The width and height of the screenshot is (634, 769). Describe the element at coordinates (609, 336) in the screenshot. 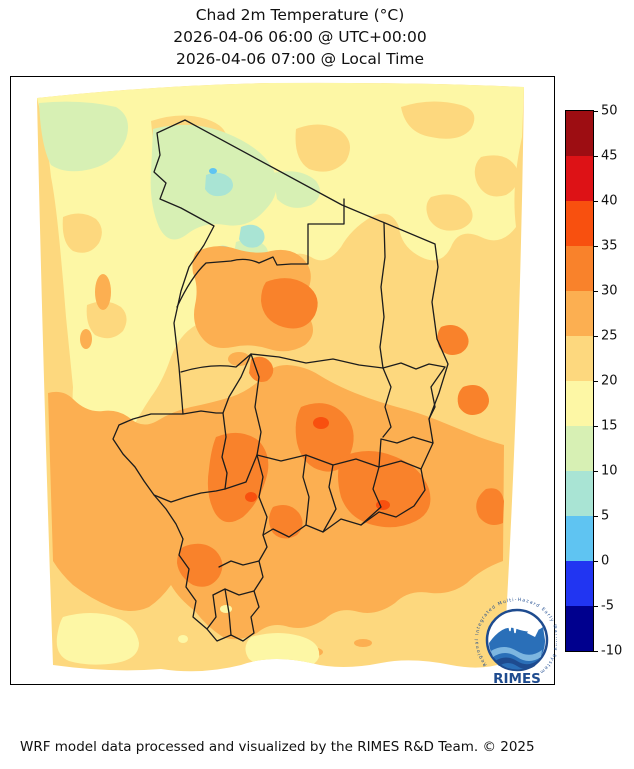

I see `colorbar-tick-label: 25` at that location.